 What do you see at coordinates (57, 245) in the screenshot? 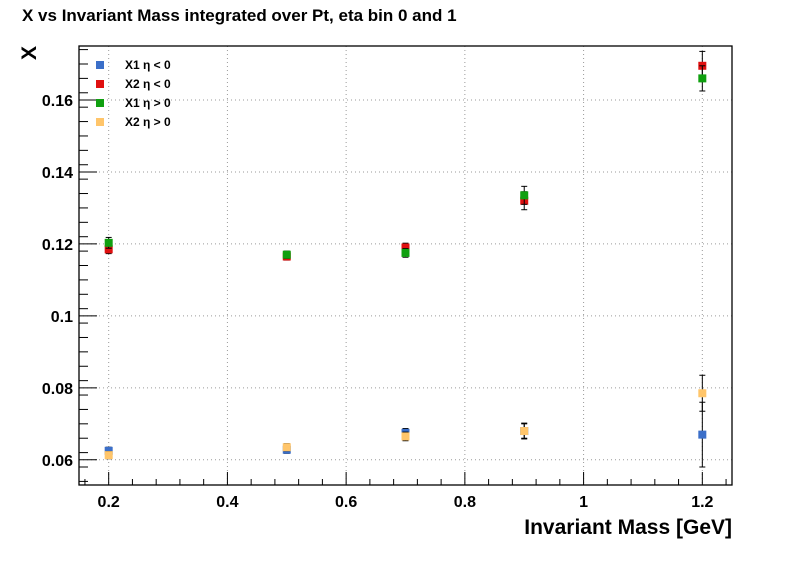
I see `y-tick-label: 0.12` at bounding box center [57, 245].